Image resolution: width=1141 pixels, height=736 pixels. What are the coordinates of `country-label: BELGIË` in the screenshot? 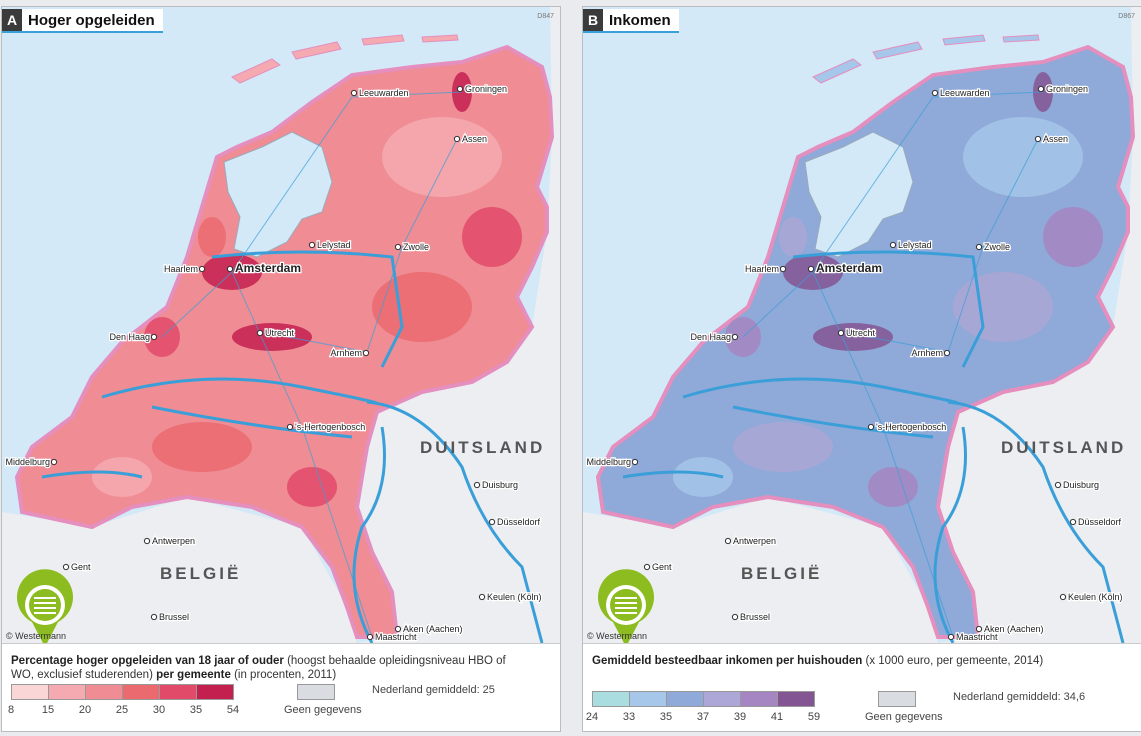 It's located at (200, 573).